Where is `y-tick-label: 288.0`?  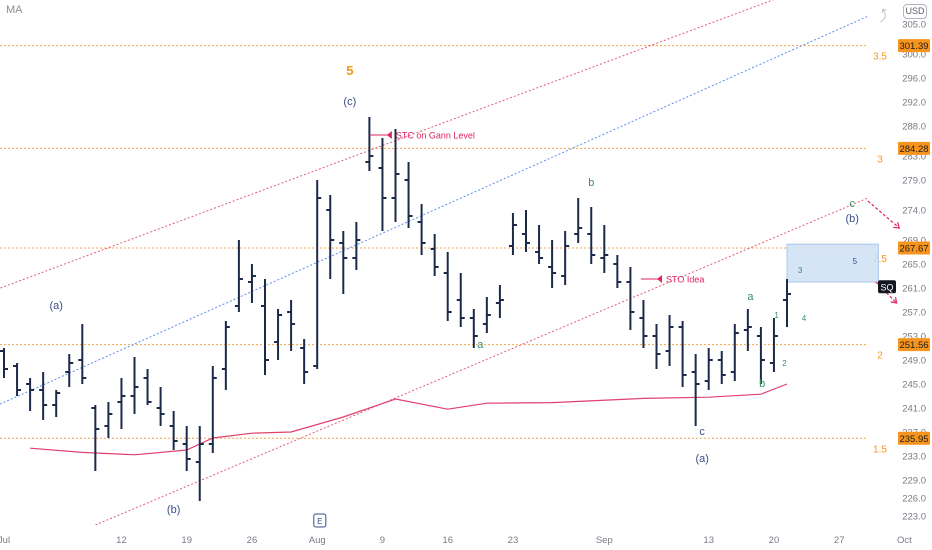
y-tick-label: 288.0 is located at coordinates (914, 127).